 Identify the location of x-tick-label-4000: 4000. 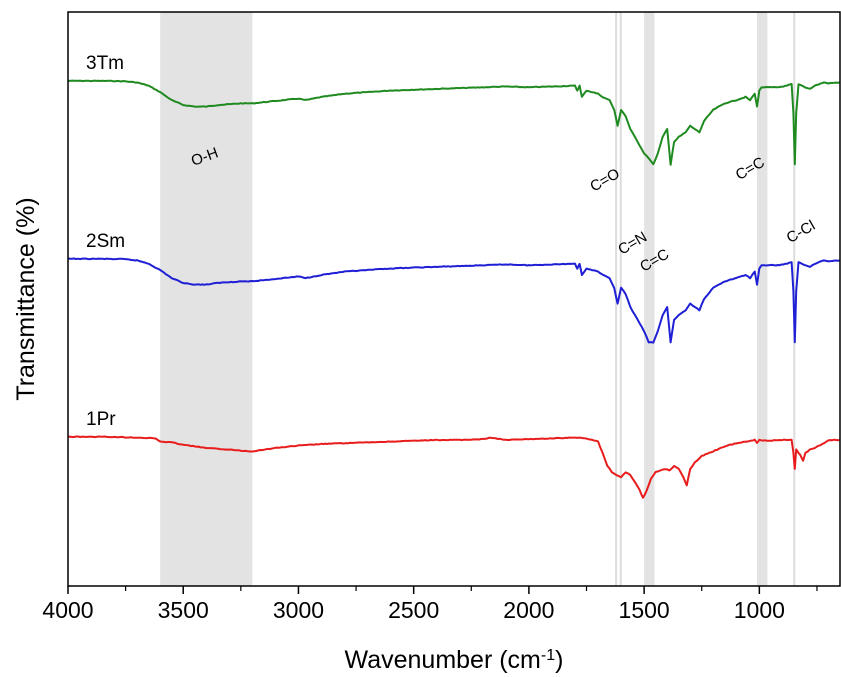
(67, 610).